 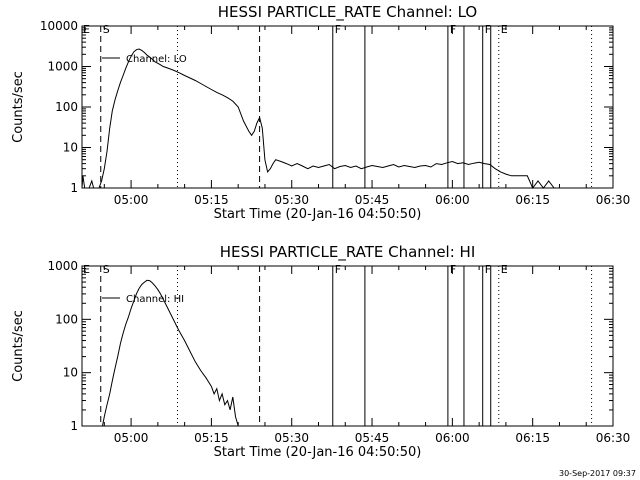 What do you see at coordinates (348, 252) in the screenshot?
I see `chart-title: HESSI PARTICLE_RATE Channel: HI` at bounding box center [348, 252].